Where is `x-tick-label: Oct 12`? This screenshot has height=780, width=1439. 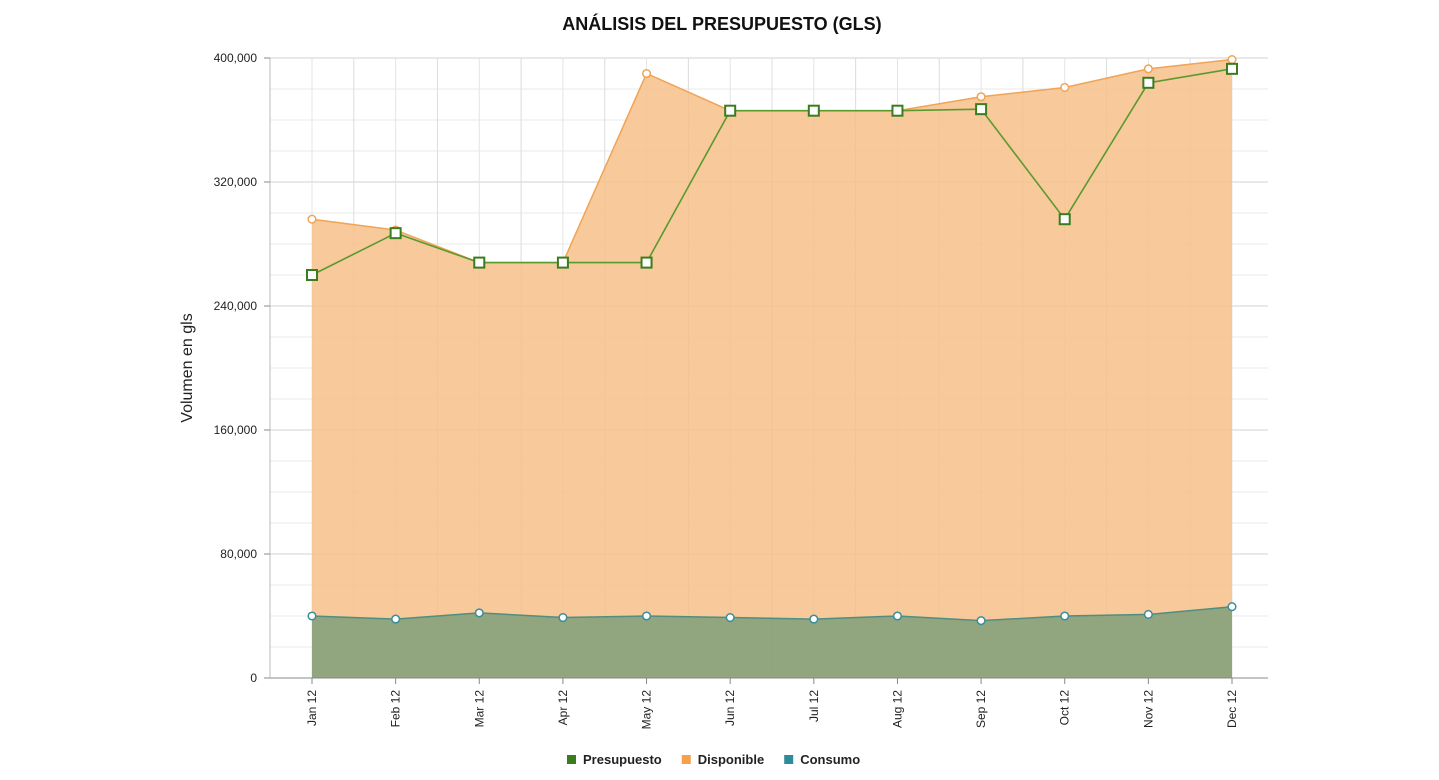 x-tick-label: Oct 12 is located at coordinates (1065, 708).